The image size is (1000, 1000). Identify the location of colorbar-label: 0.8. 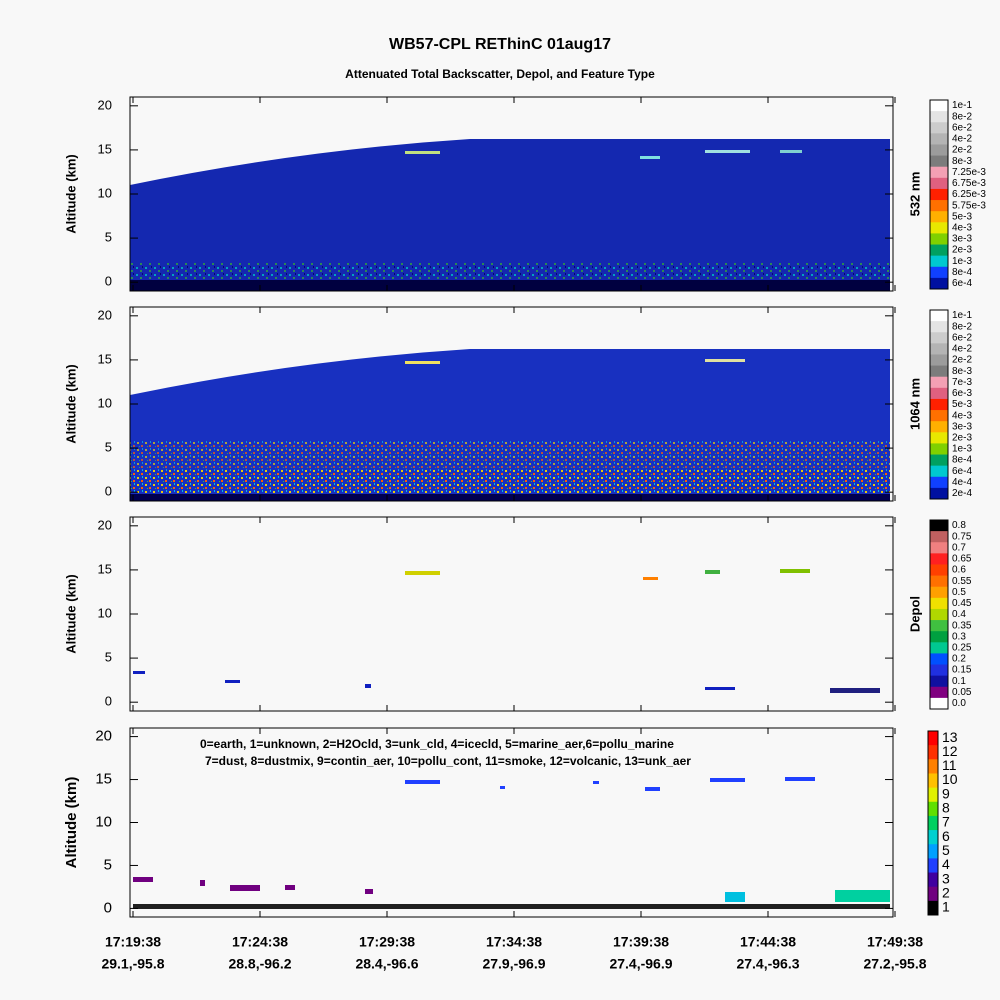
(959, 525).